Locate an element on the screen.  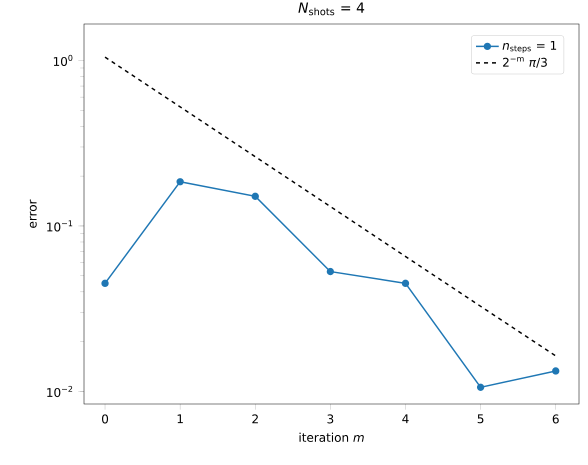
y-tick-label: 10$^{−2}$ is located at coordinates (59, 392).